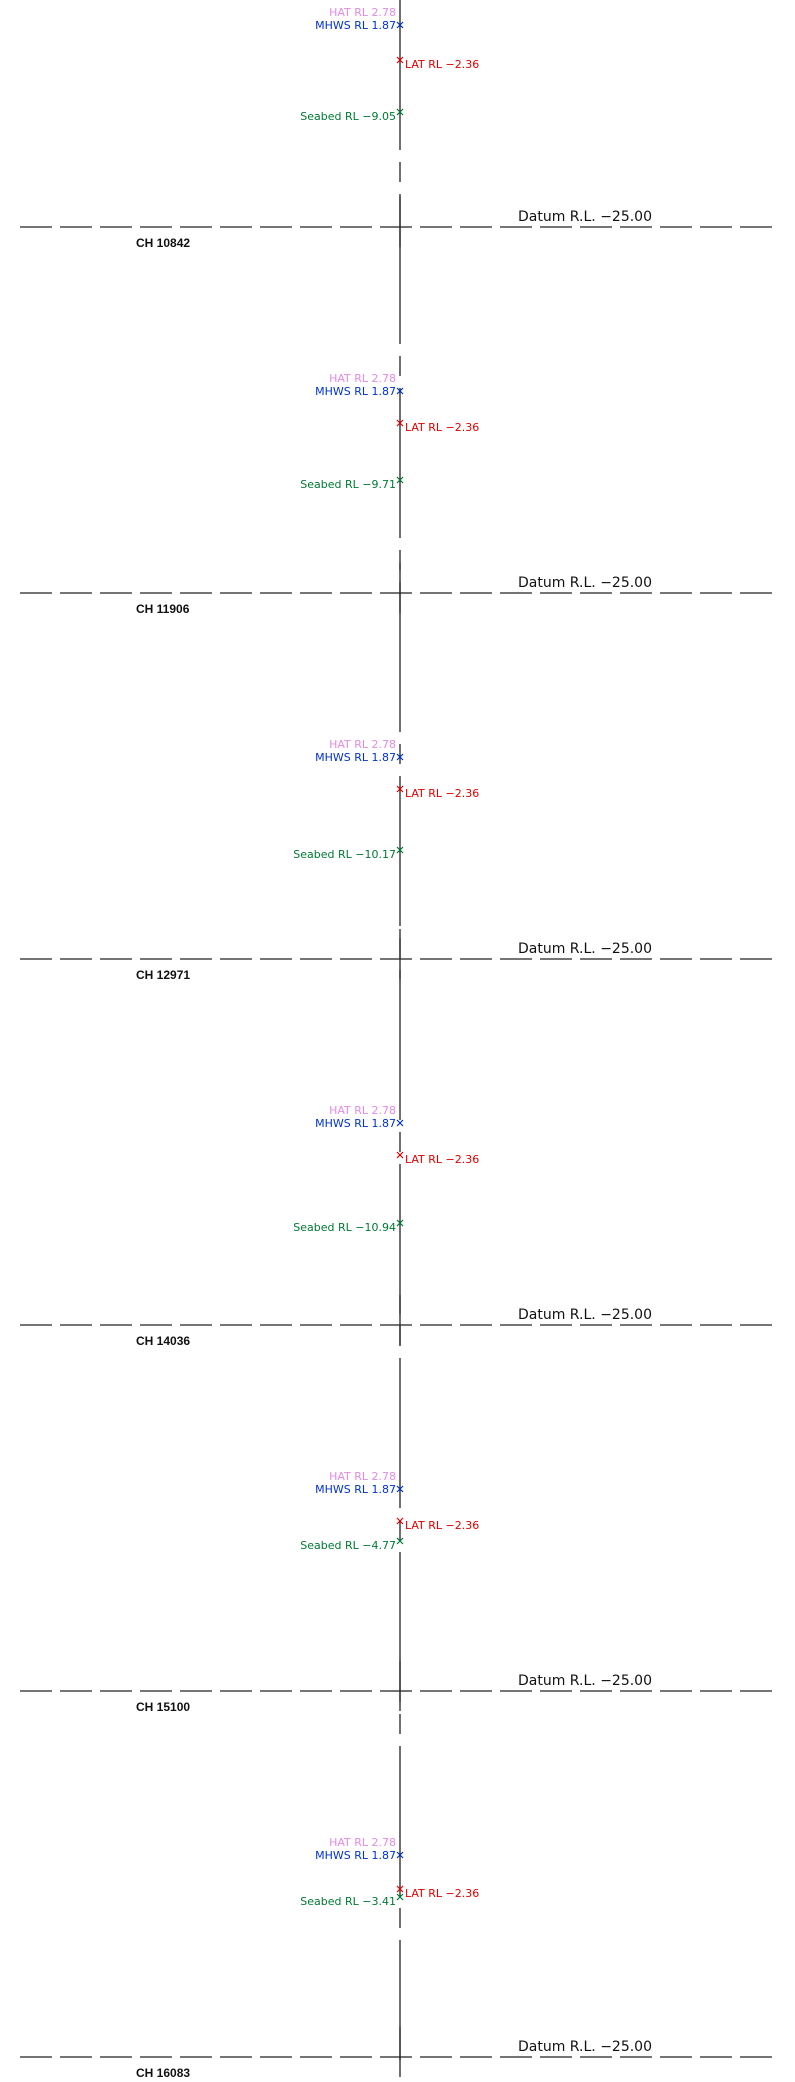 This screenshot has width=795, height=2082. What do you see at coordinates (163, 975) in the screenshot?
I see `chainage-label: CH 12971` at bounding box center [163, 975].